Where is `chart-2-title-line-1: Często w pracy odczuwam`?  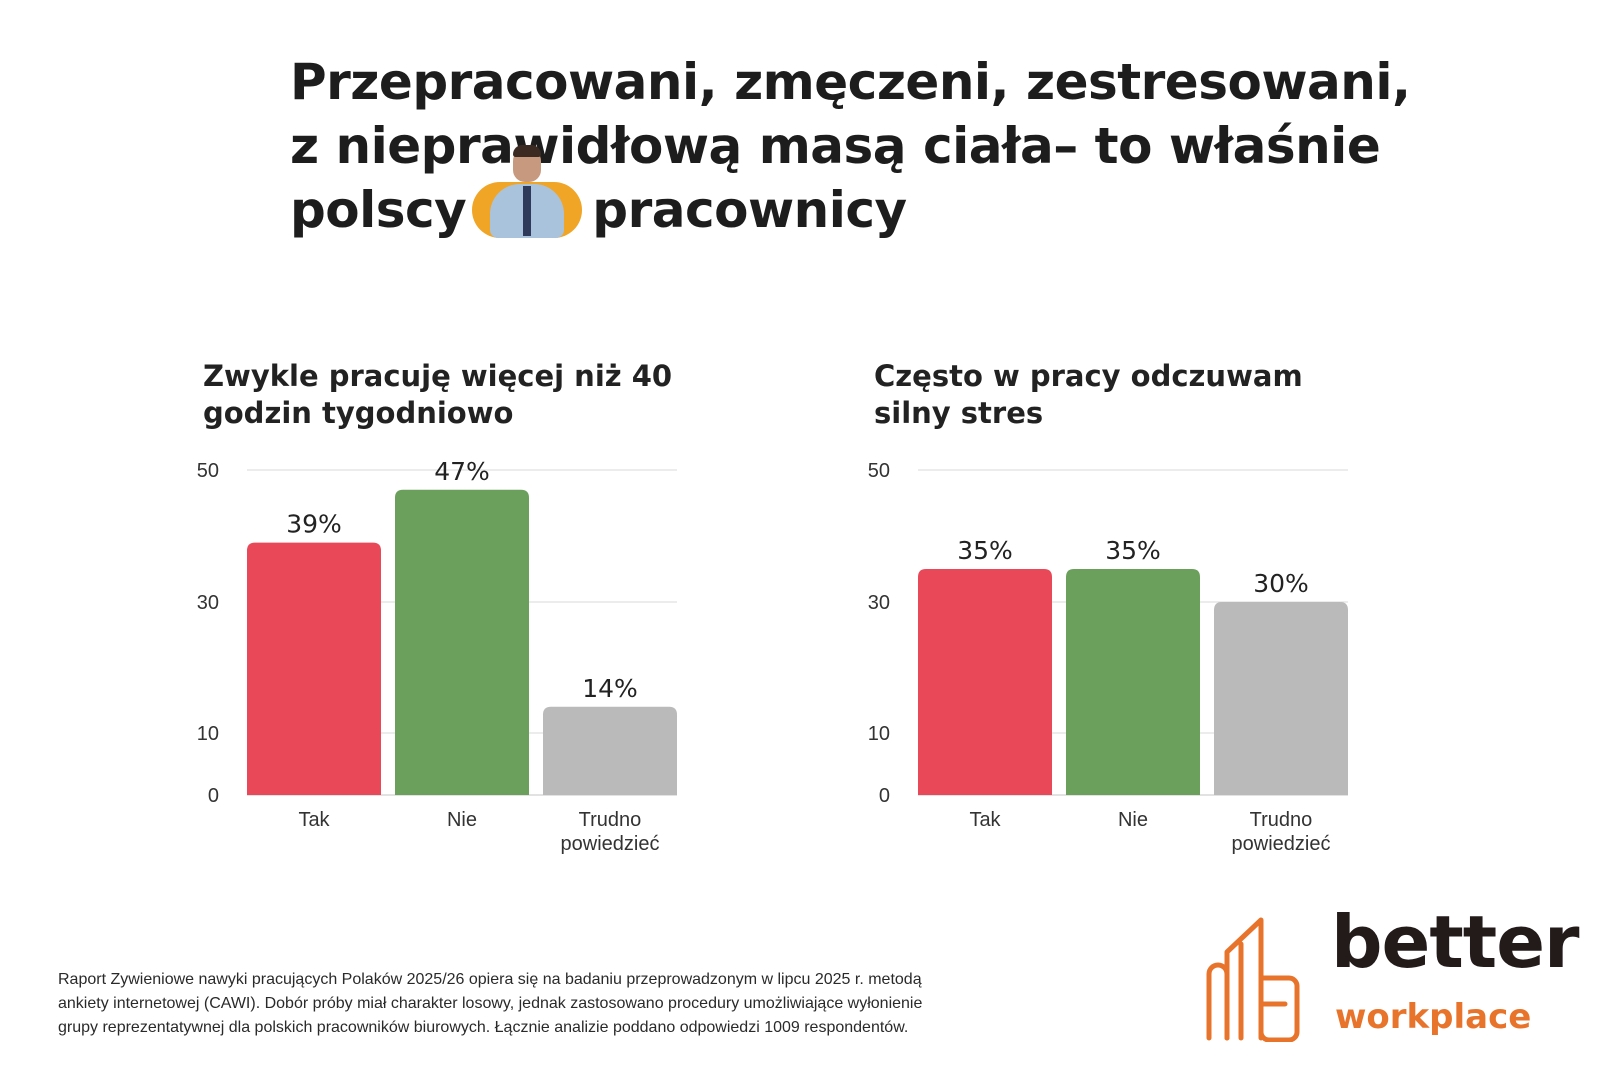
chart-2-title-line-1: Często w pracy odczuwam is located at coordinates (1088, 376).